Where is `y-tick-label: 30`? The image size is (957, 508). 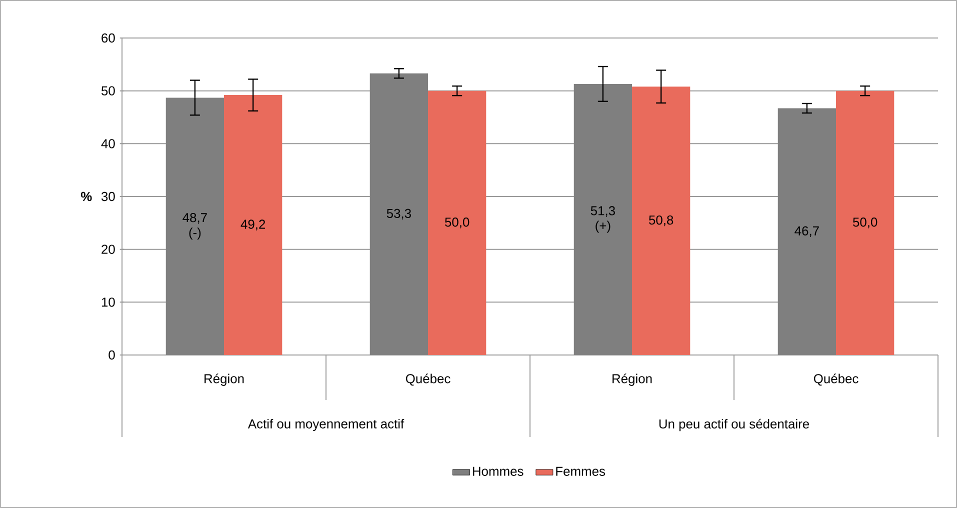 y-tick-label: 30 is located at coordinates (108, 197).